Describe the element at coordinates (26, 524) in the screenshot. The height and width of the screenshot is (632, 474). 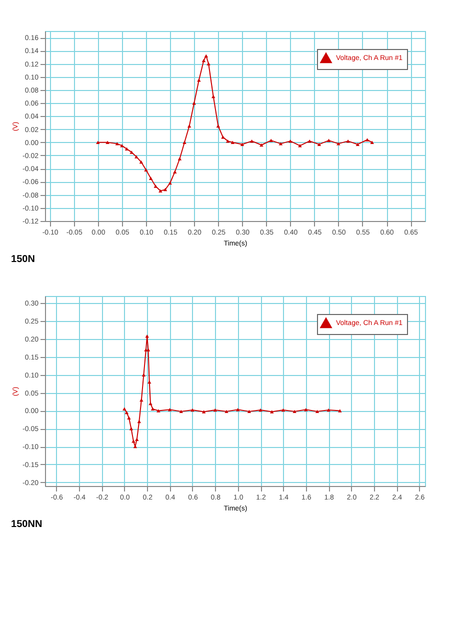
I see `text: 150NN` at that location.